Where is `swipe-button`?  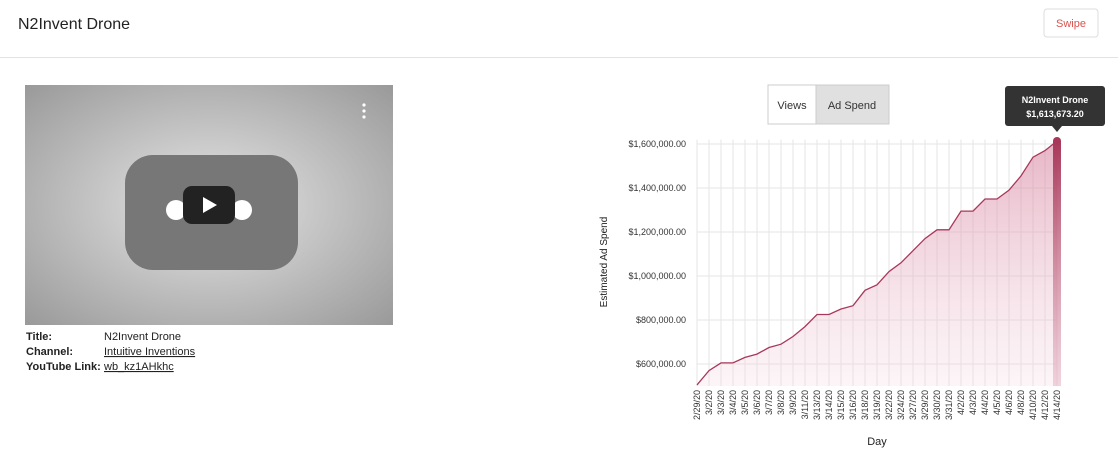
swipe-button is located at coordinates (1071, 23).